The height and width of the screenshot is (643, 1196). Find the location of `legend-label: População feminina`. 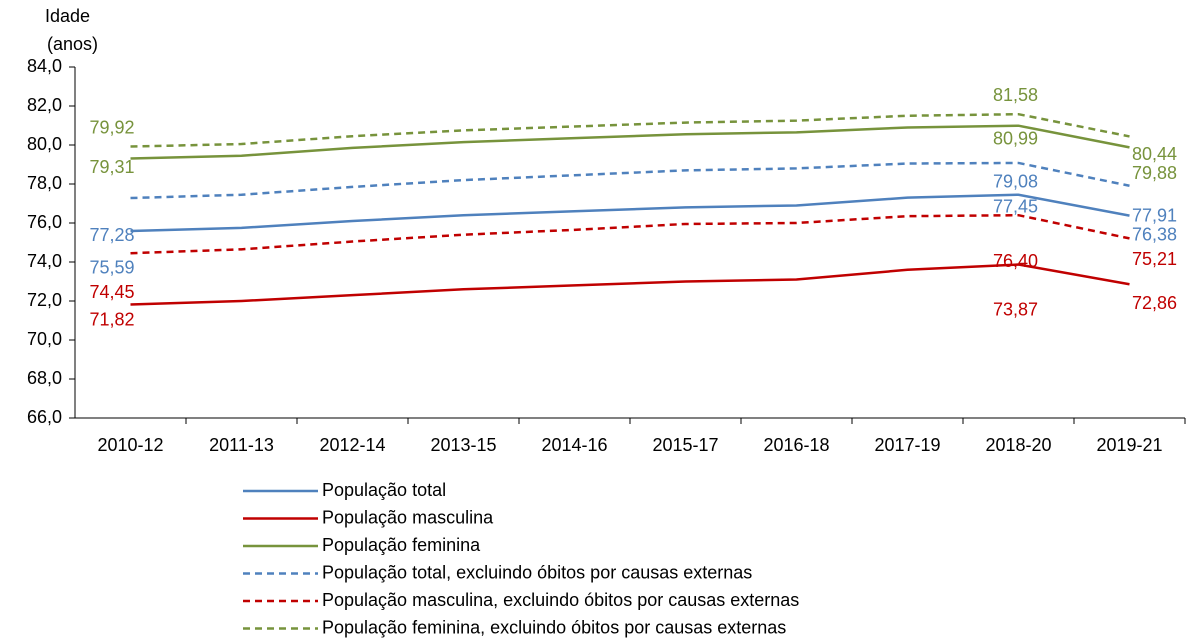

legend-label: População feminina is located at coordinates (401, 545).